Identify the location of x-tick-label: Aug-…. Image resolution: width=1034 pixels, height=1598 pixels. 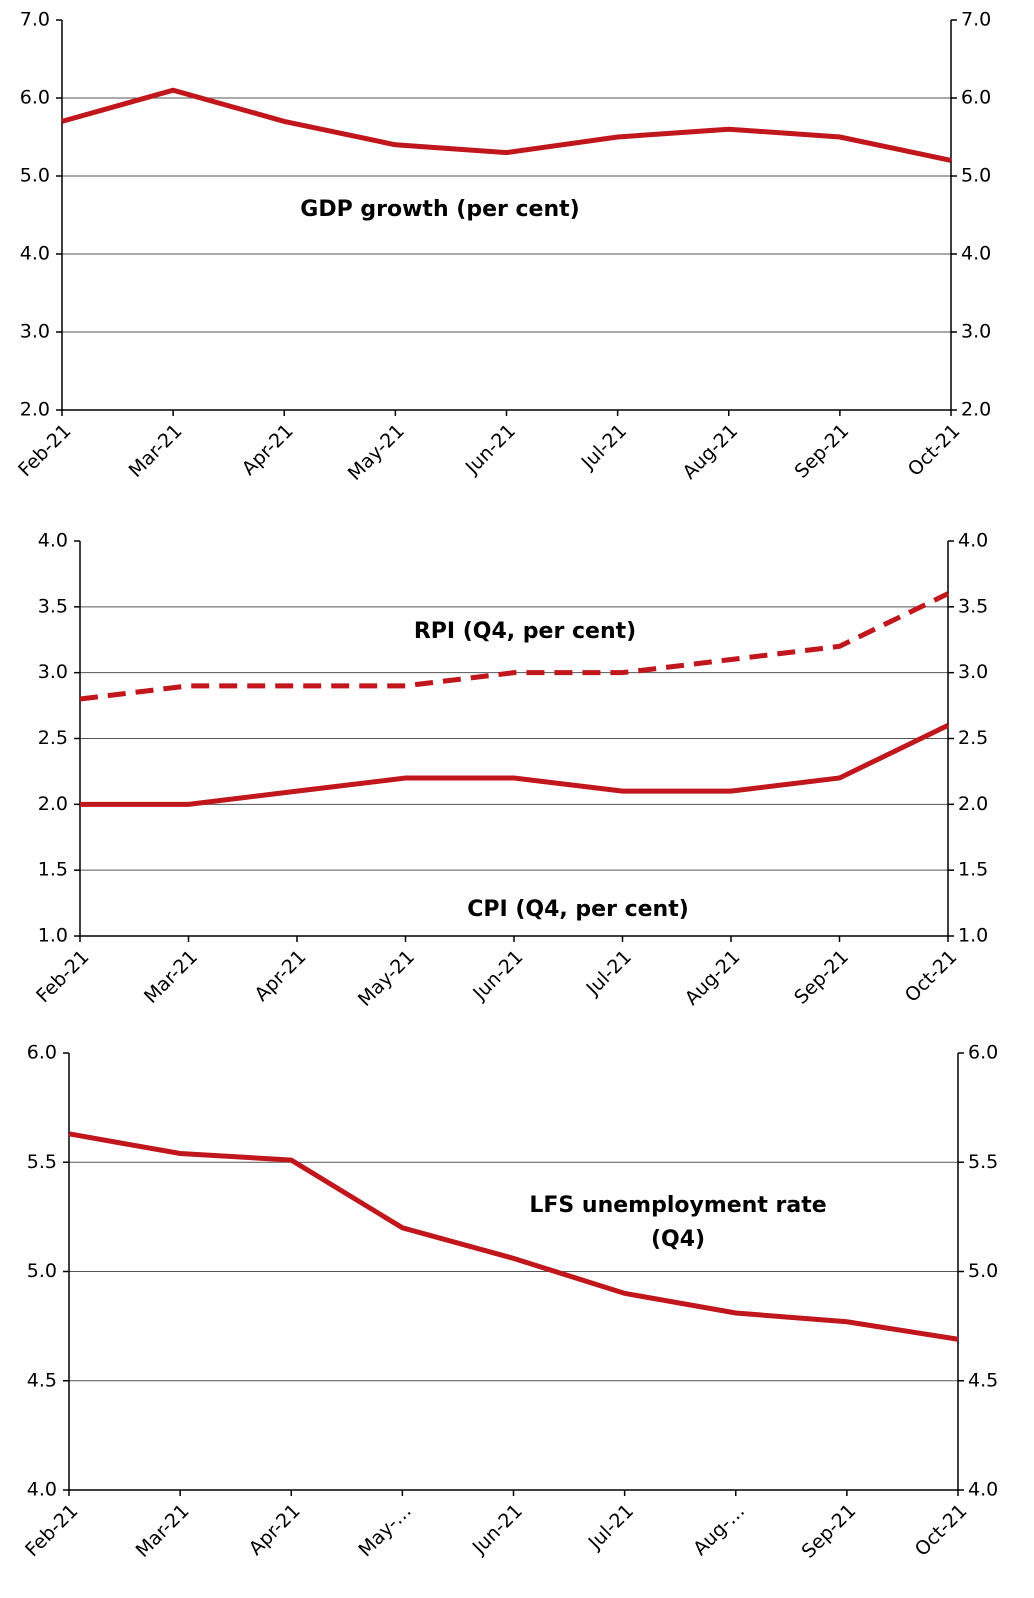
(719, 1530).